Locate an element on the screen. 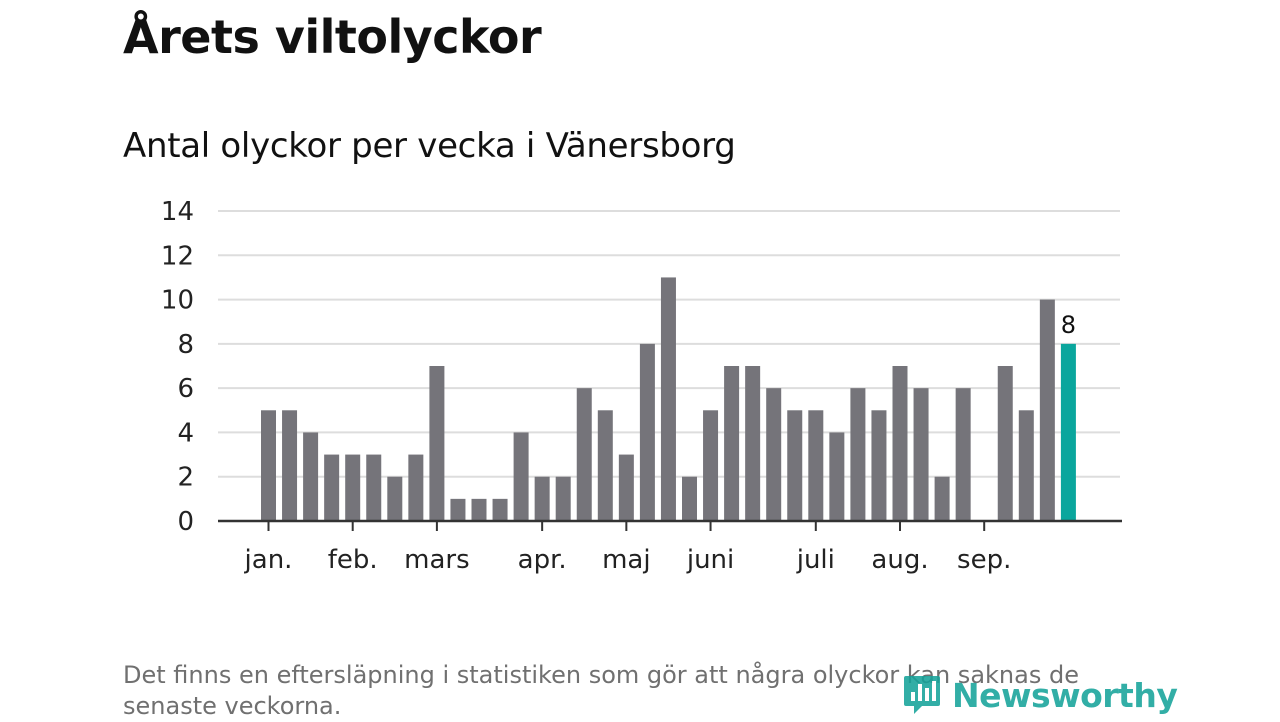  data-labels: 8 is located at coordinates (1068, 325).